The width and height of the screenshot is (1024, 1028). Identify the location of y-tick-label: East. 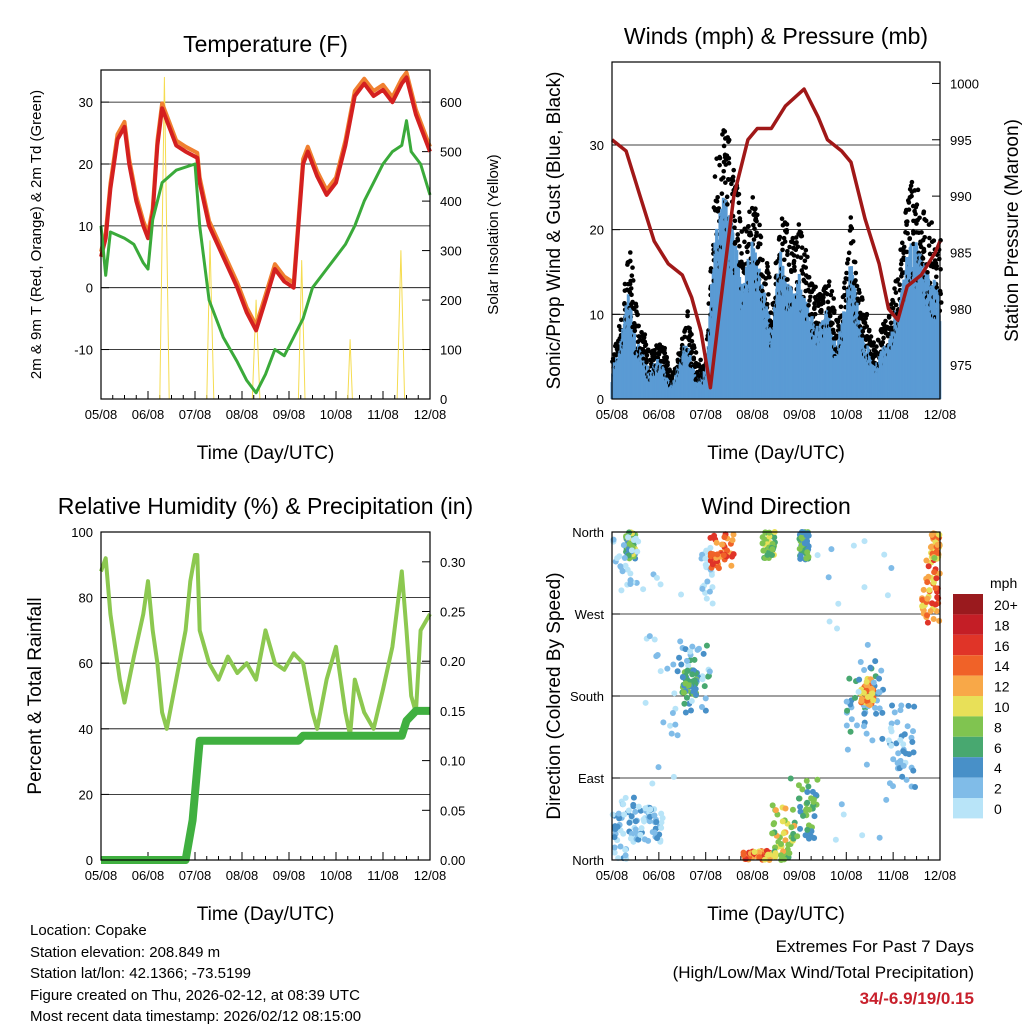
(591, 778).